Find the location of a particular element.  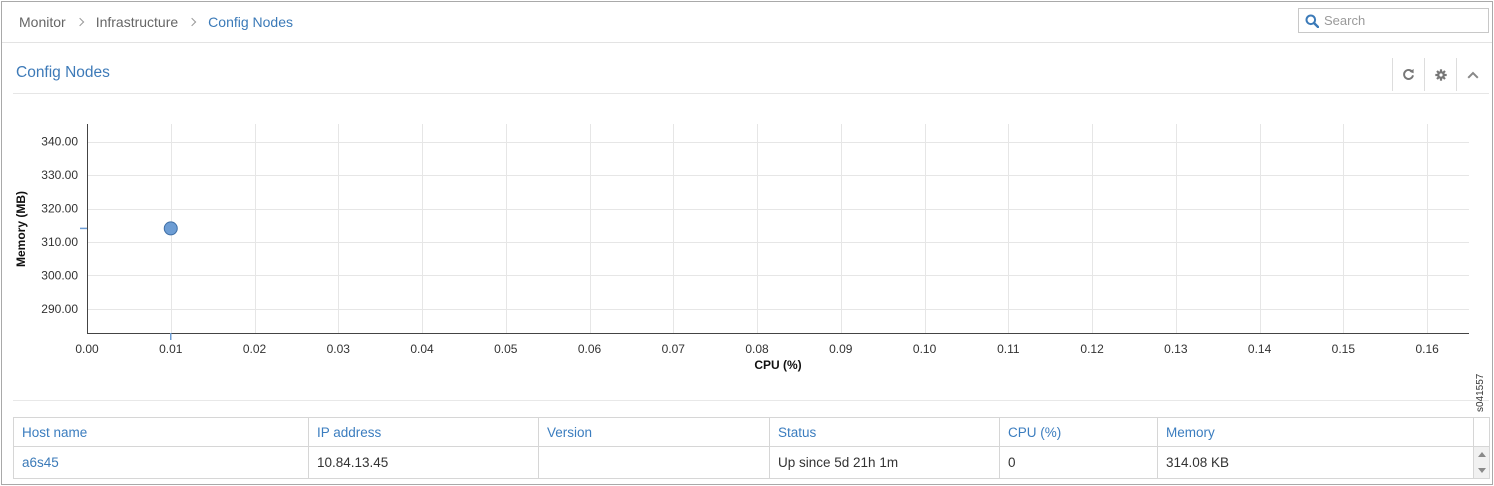

y-tick-label: 290.00 is located at coordinates (59, 309).